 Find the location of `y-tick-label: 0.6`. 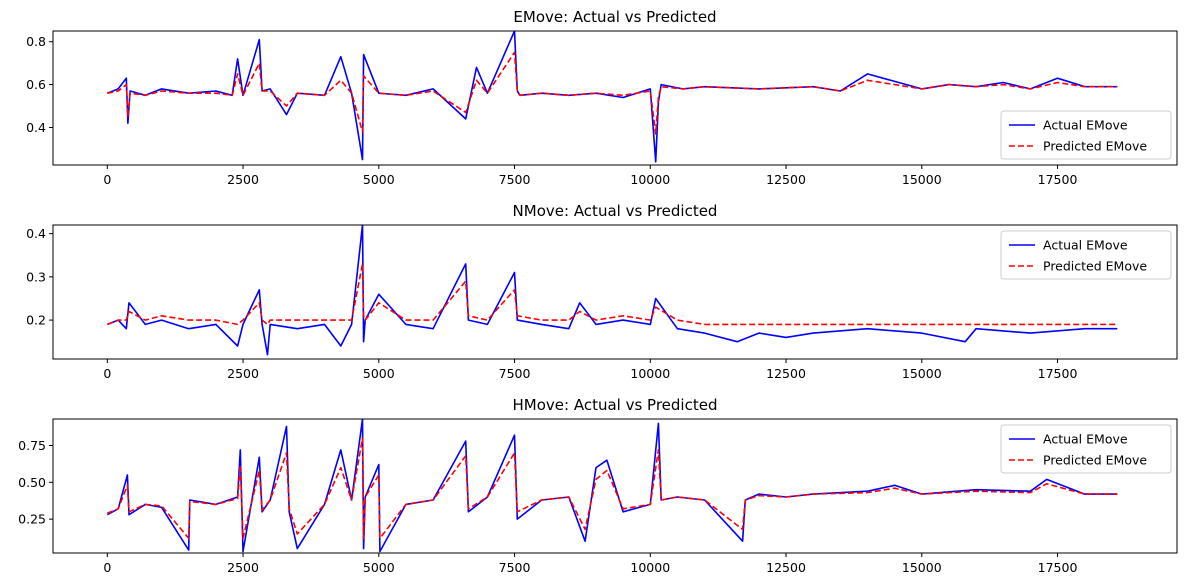

y-tick-label: 0.6 is located at coordinates (36, 84).